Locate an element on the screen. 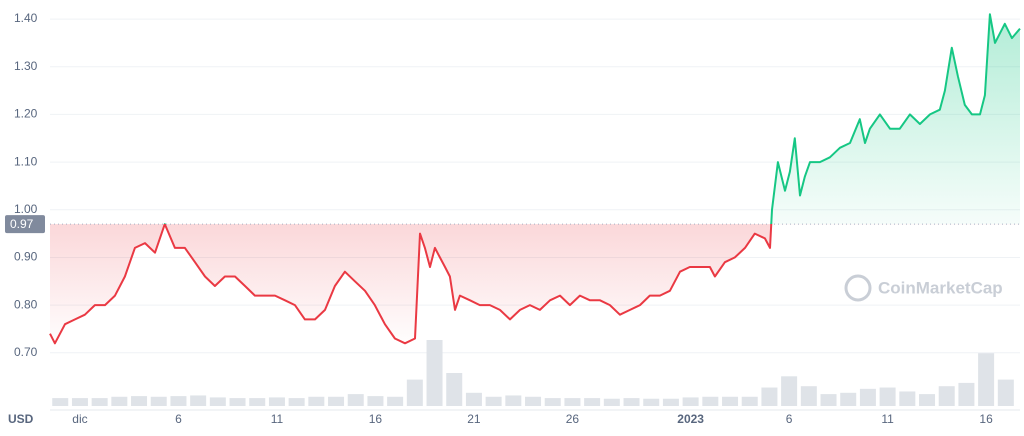 This screenshot has width=1024, height=436. y-tick-label: 1.20 is located at coordinates (26, 114).